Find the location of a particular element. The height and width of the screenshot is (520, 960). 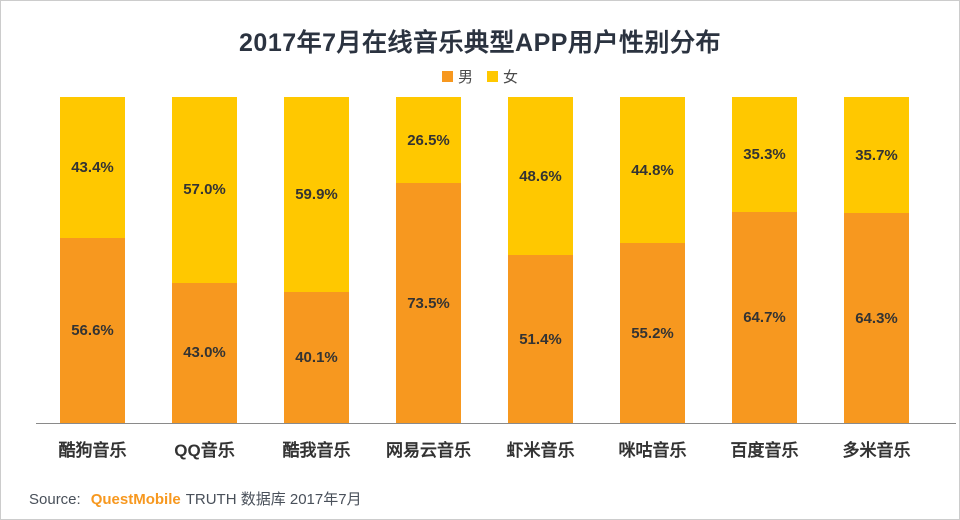

bar-segment-male: 73.5% is located at coordinates (428, 303).